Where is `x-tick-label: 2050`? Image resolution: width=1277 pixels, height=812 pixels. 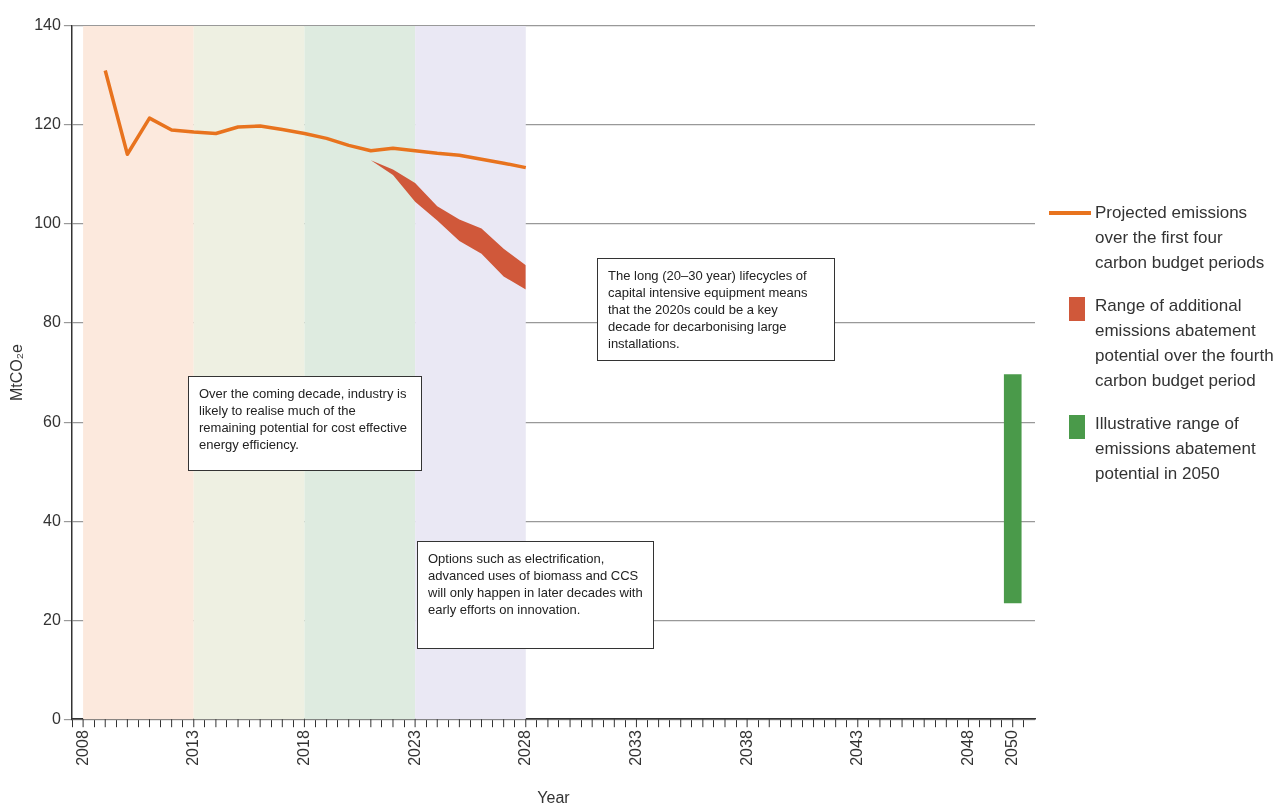
x-tick-label: 2050 is located at coordinates (1012, 748).